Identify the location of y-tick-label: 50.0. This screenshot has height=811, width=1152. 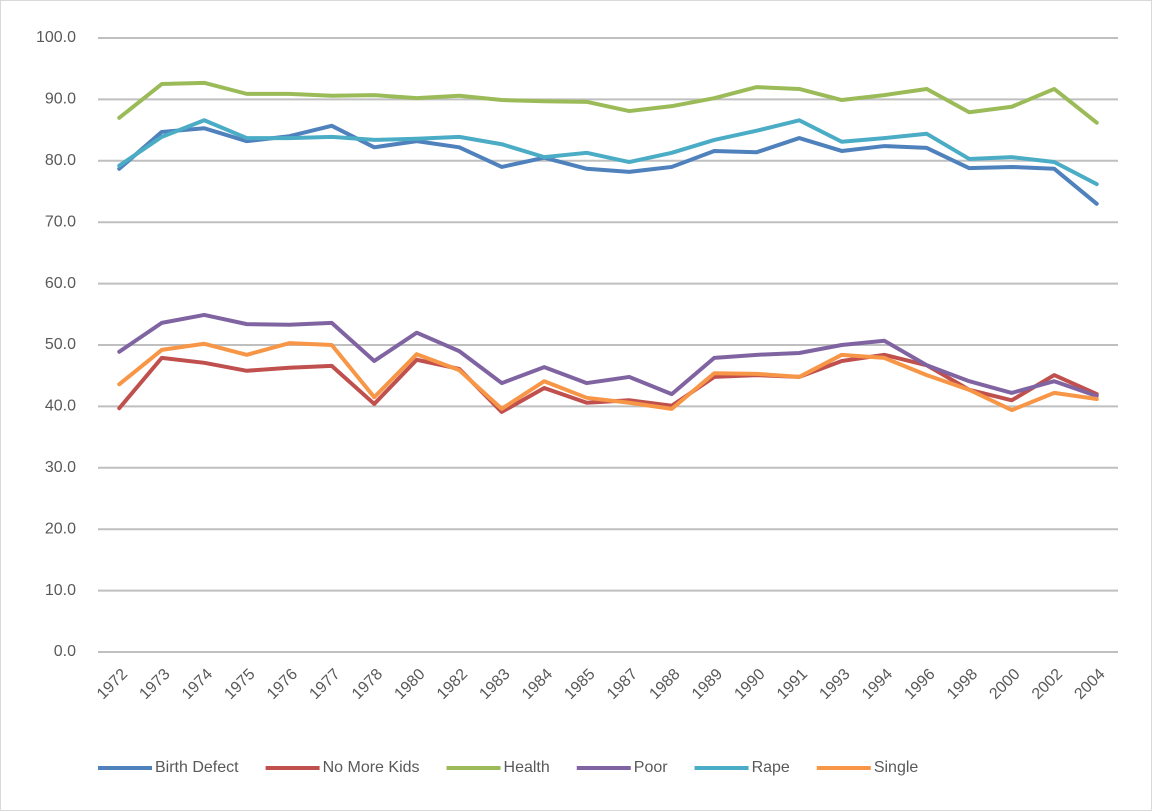
(60, 344).